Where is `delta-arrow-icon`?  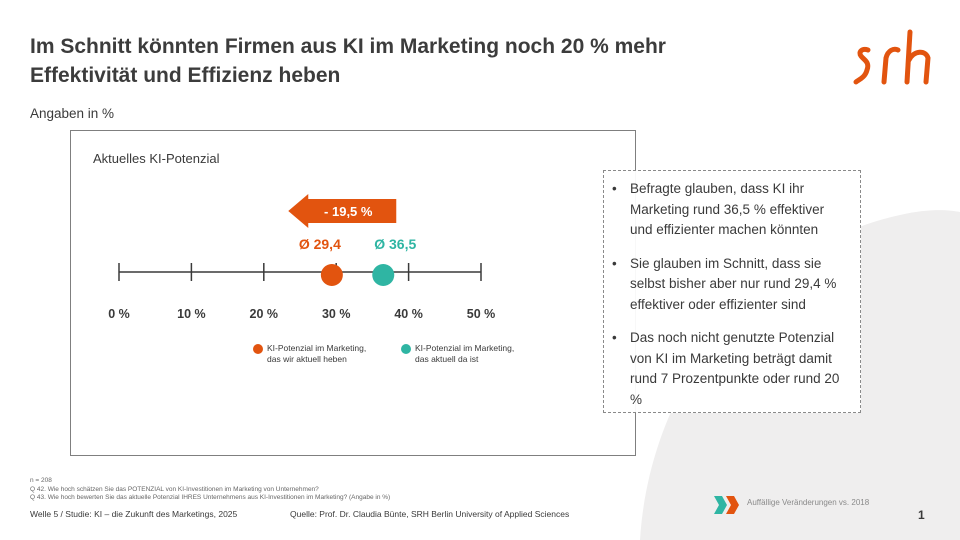
delta-arrow-icon is located at coordinates (342, 211).